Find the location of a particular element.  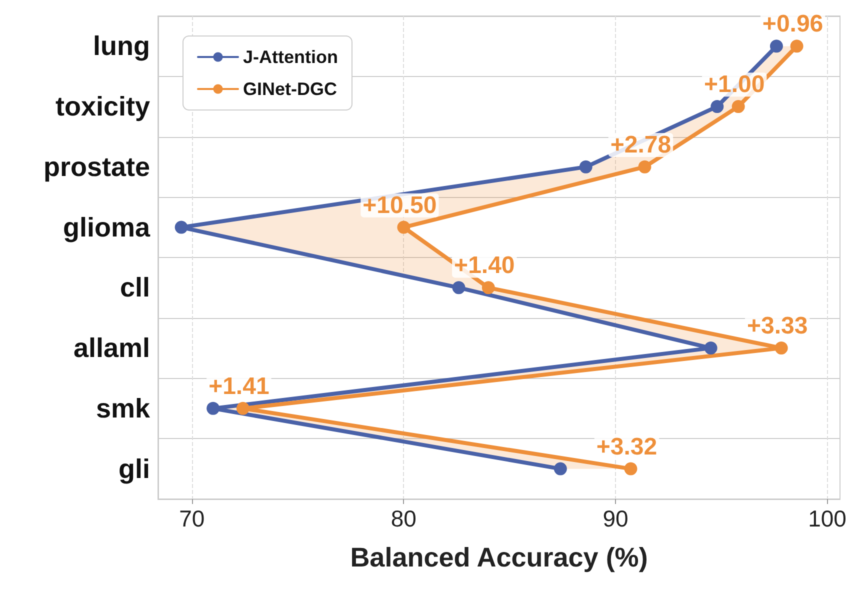

y-tick-label: smk is located at coordinates (123, 408).